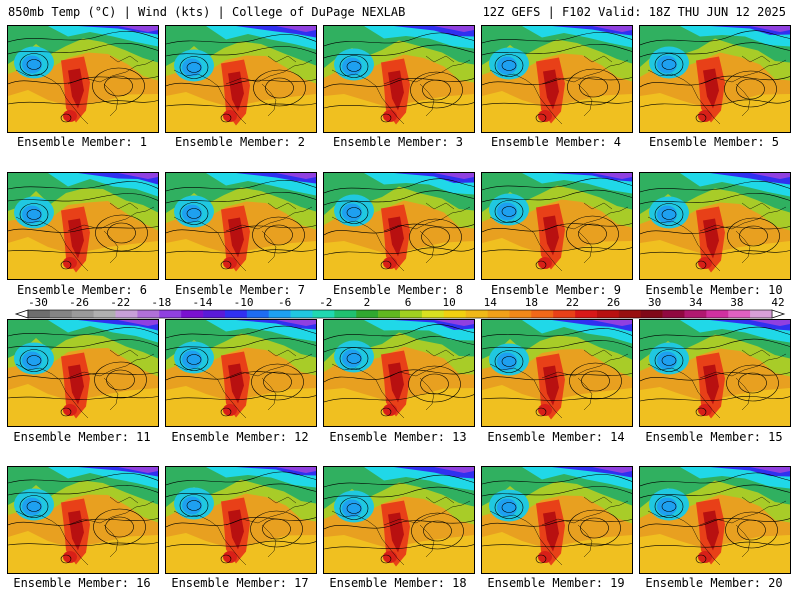 This screenshot has width=800, height=600. Describe the element at coordinates (325, 303) in the screenshot. I see `colorbar-tick-label: -2` at that location.